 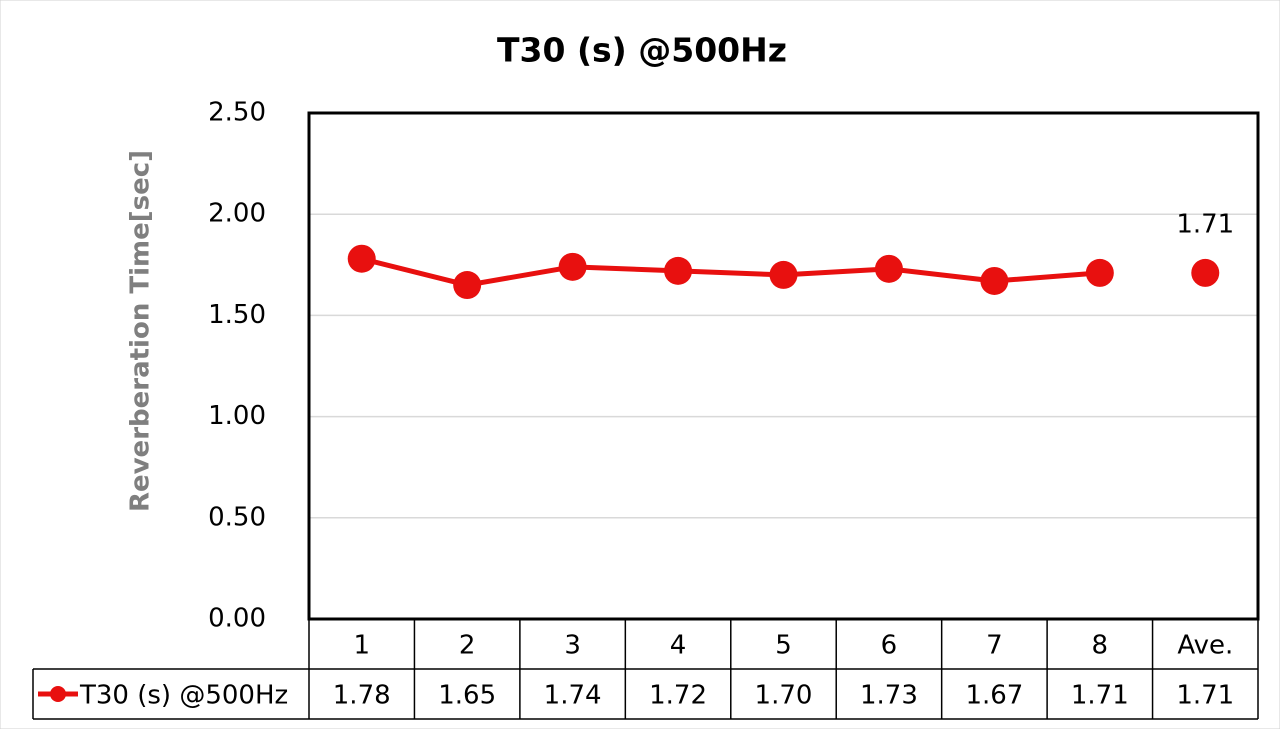 What do you see at coordinates (237, 214) in the screenshot?
I see `y-tick-label: 2.00` at bounding box center [237, 214].